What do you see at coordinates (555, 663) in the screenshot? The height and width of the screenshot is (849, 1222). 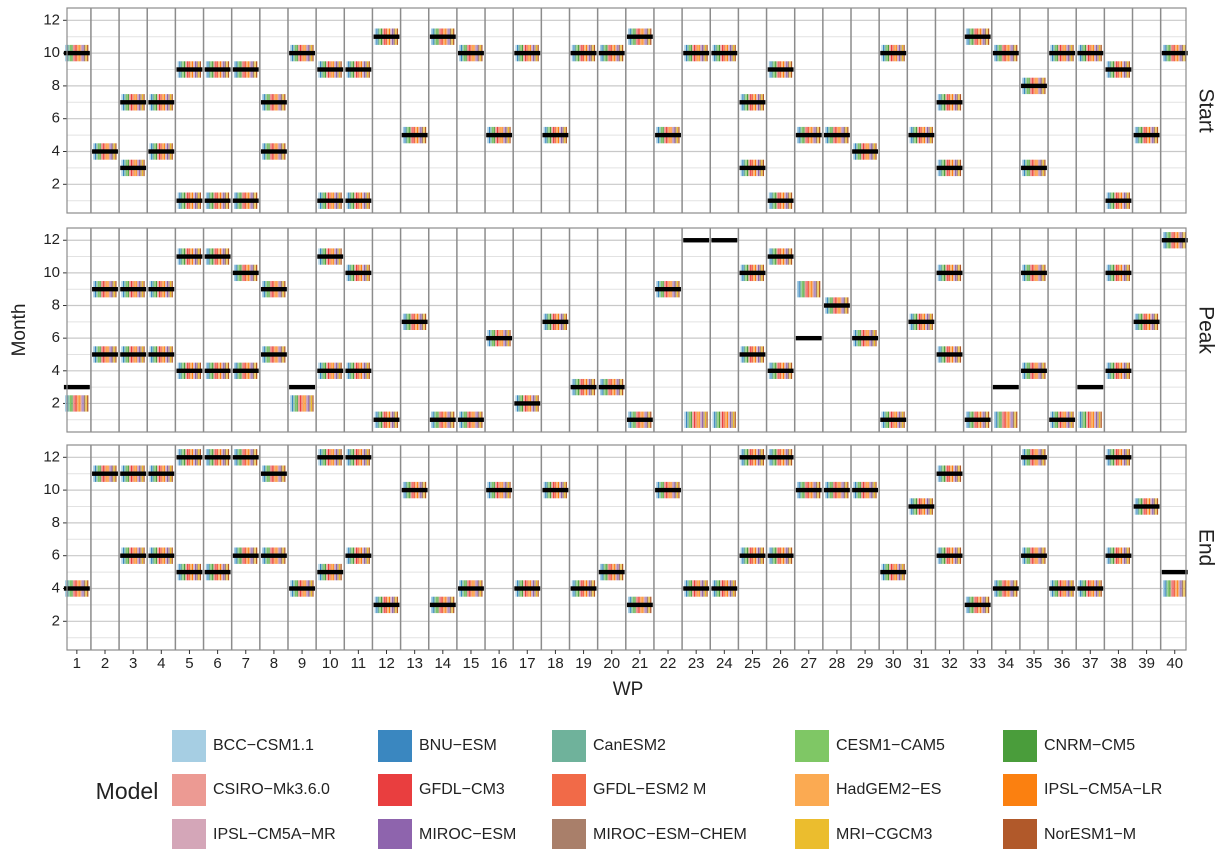 I see `x-tick-label: 18` at bounding box center [555, 663].